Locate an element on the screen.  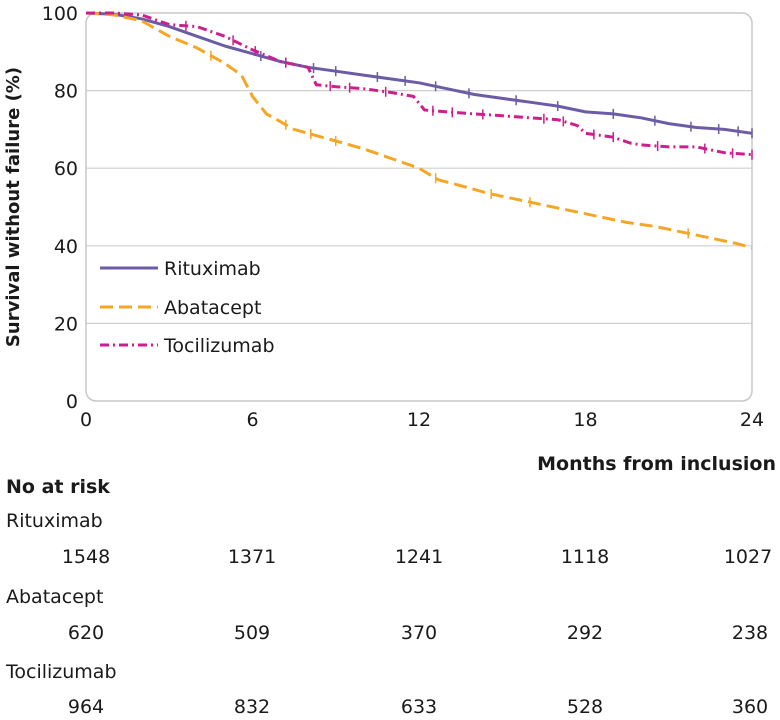
risk-value: 360 is located at coordinates (750, 707).